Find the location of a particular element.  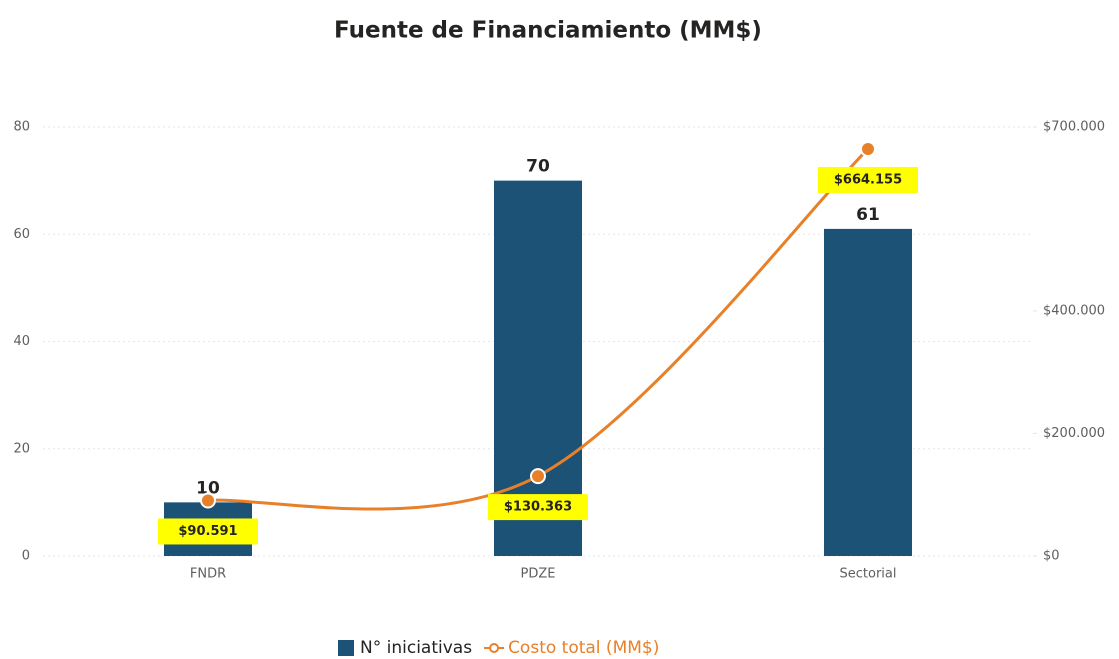

legend-label: N° iniciativas is located at coordinates (416, 648).